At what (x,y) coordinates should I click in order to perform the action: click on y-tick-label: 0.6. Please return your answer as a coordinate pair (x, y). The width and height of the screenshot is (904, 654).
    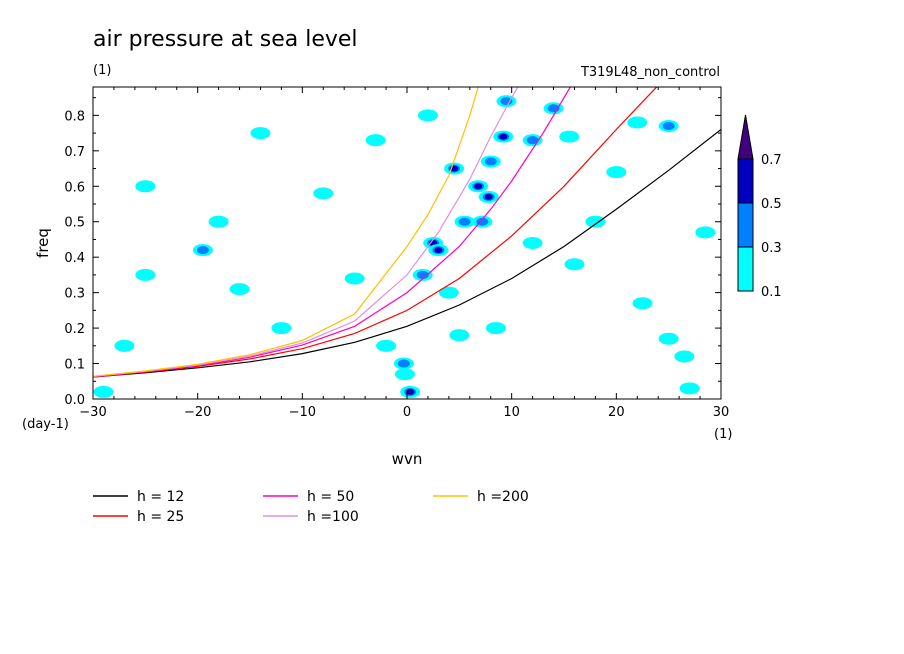
    Looking at the image, I should click on (74, 187).